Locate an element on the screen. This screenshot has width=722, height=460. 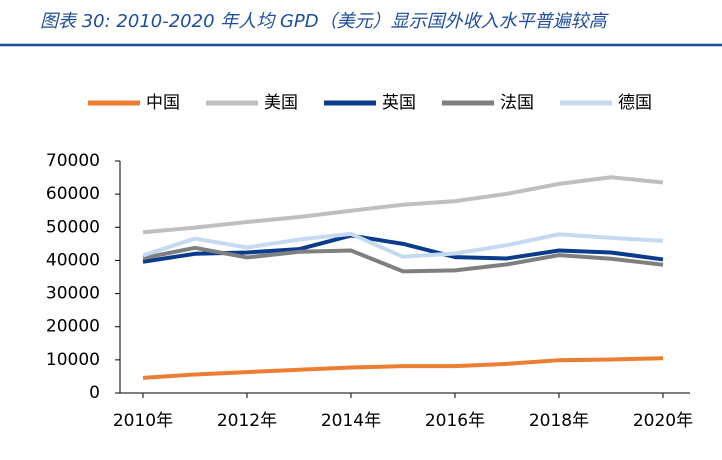
y-tick-label: 70000 is located at coordinates (73, 161).